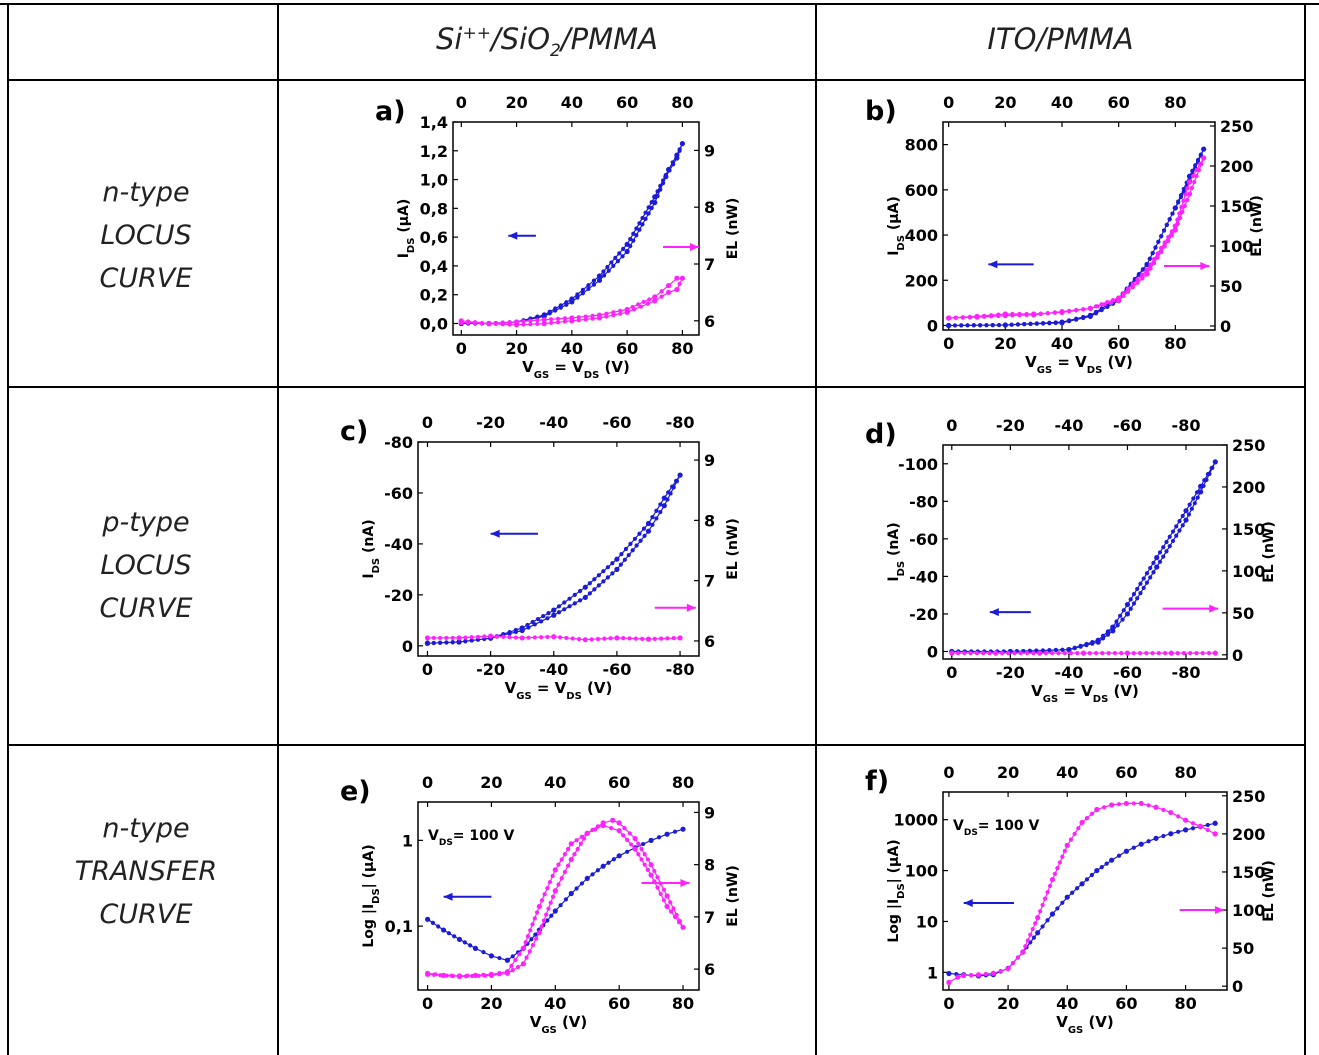 This screenshot has width=1319, height=1055. I want to click on y-left-axis-label: Log |IDS| (µA), so click(896, 890).